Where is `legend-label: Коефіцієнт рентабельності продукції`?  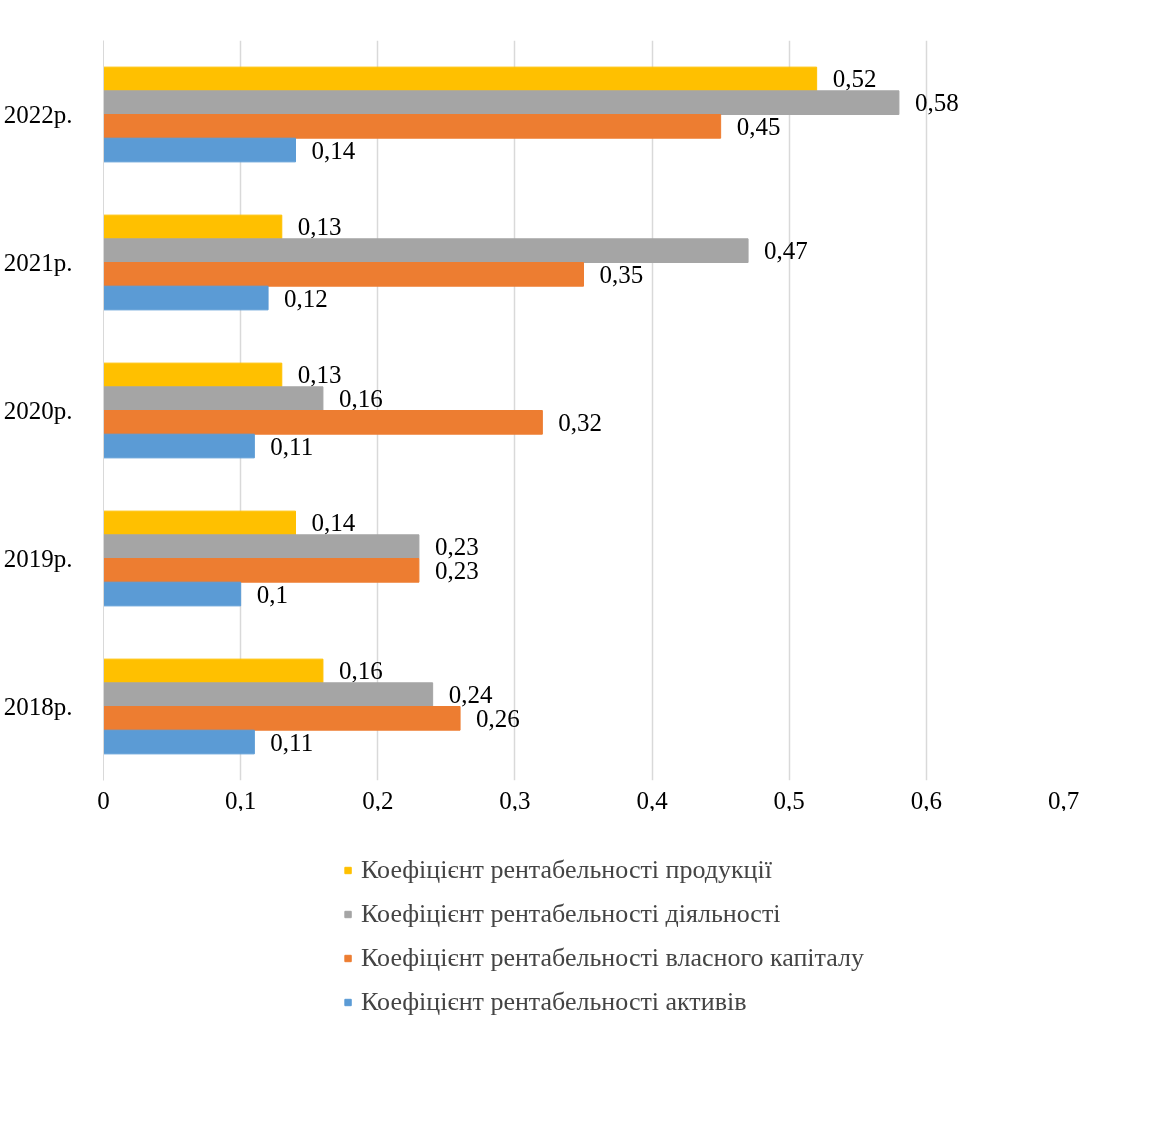
legend-label: Коефіцієнт рентабельності продукції is located at coordinates (566, 870).